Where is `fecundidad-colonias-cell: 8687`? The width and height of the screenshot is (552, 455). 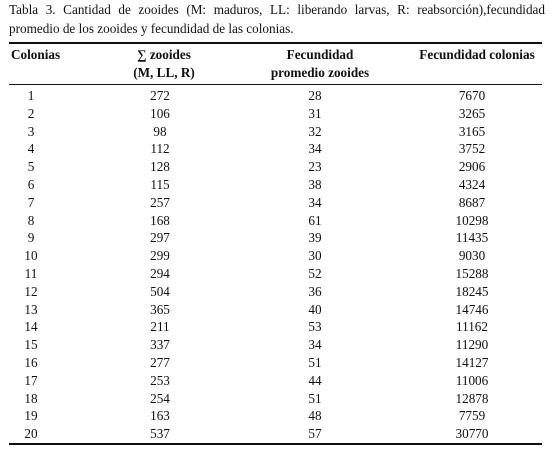
fecundidad-colonias-cell: 8687 is located at coordinates (472, 202).